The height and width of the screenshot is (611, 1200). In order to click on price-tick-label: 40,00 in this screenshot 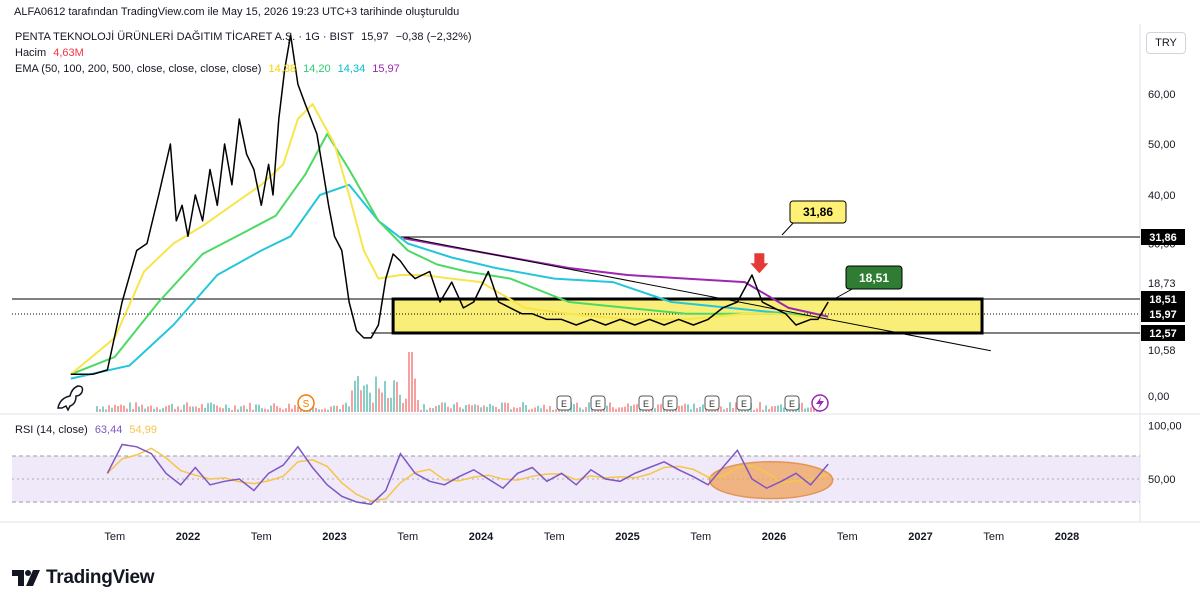, I will do `click(1162, 196)`.